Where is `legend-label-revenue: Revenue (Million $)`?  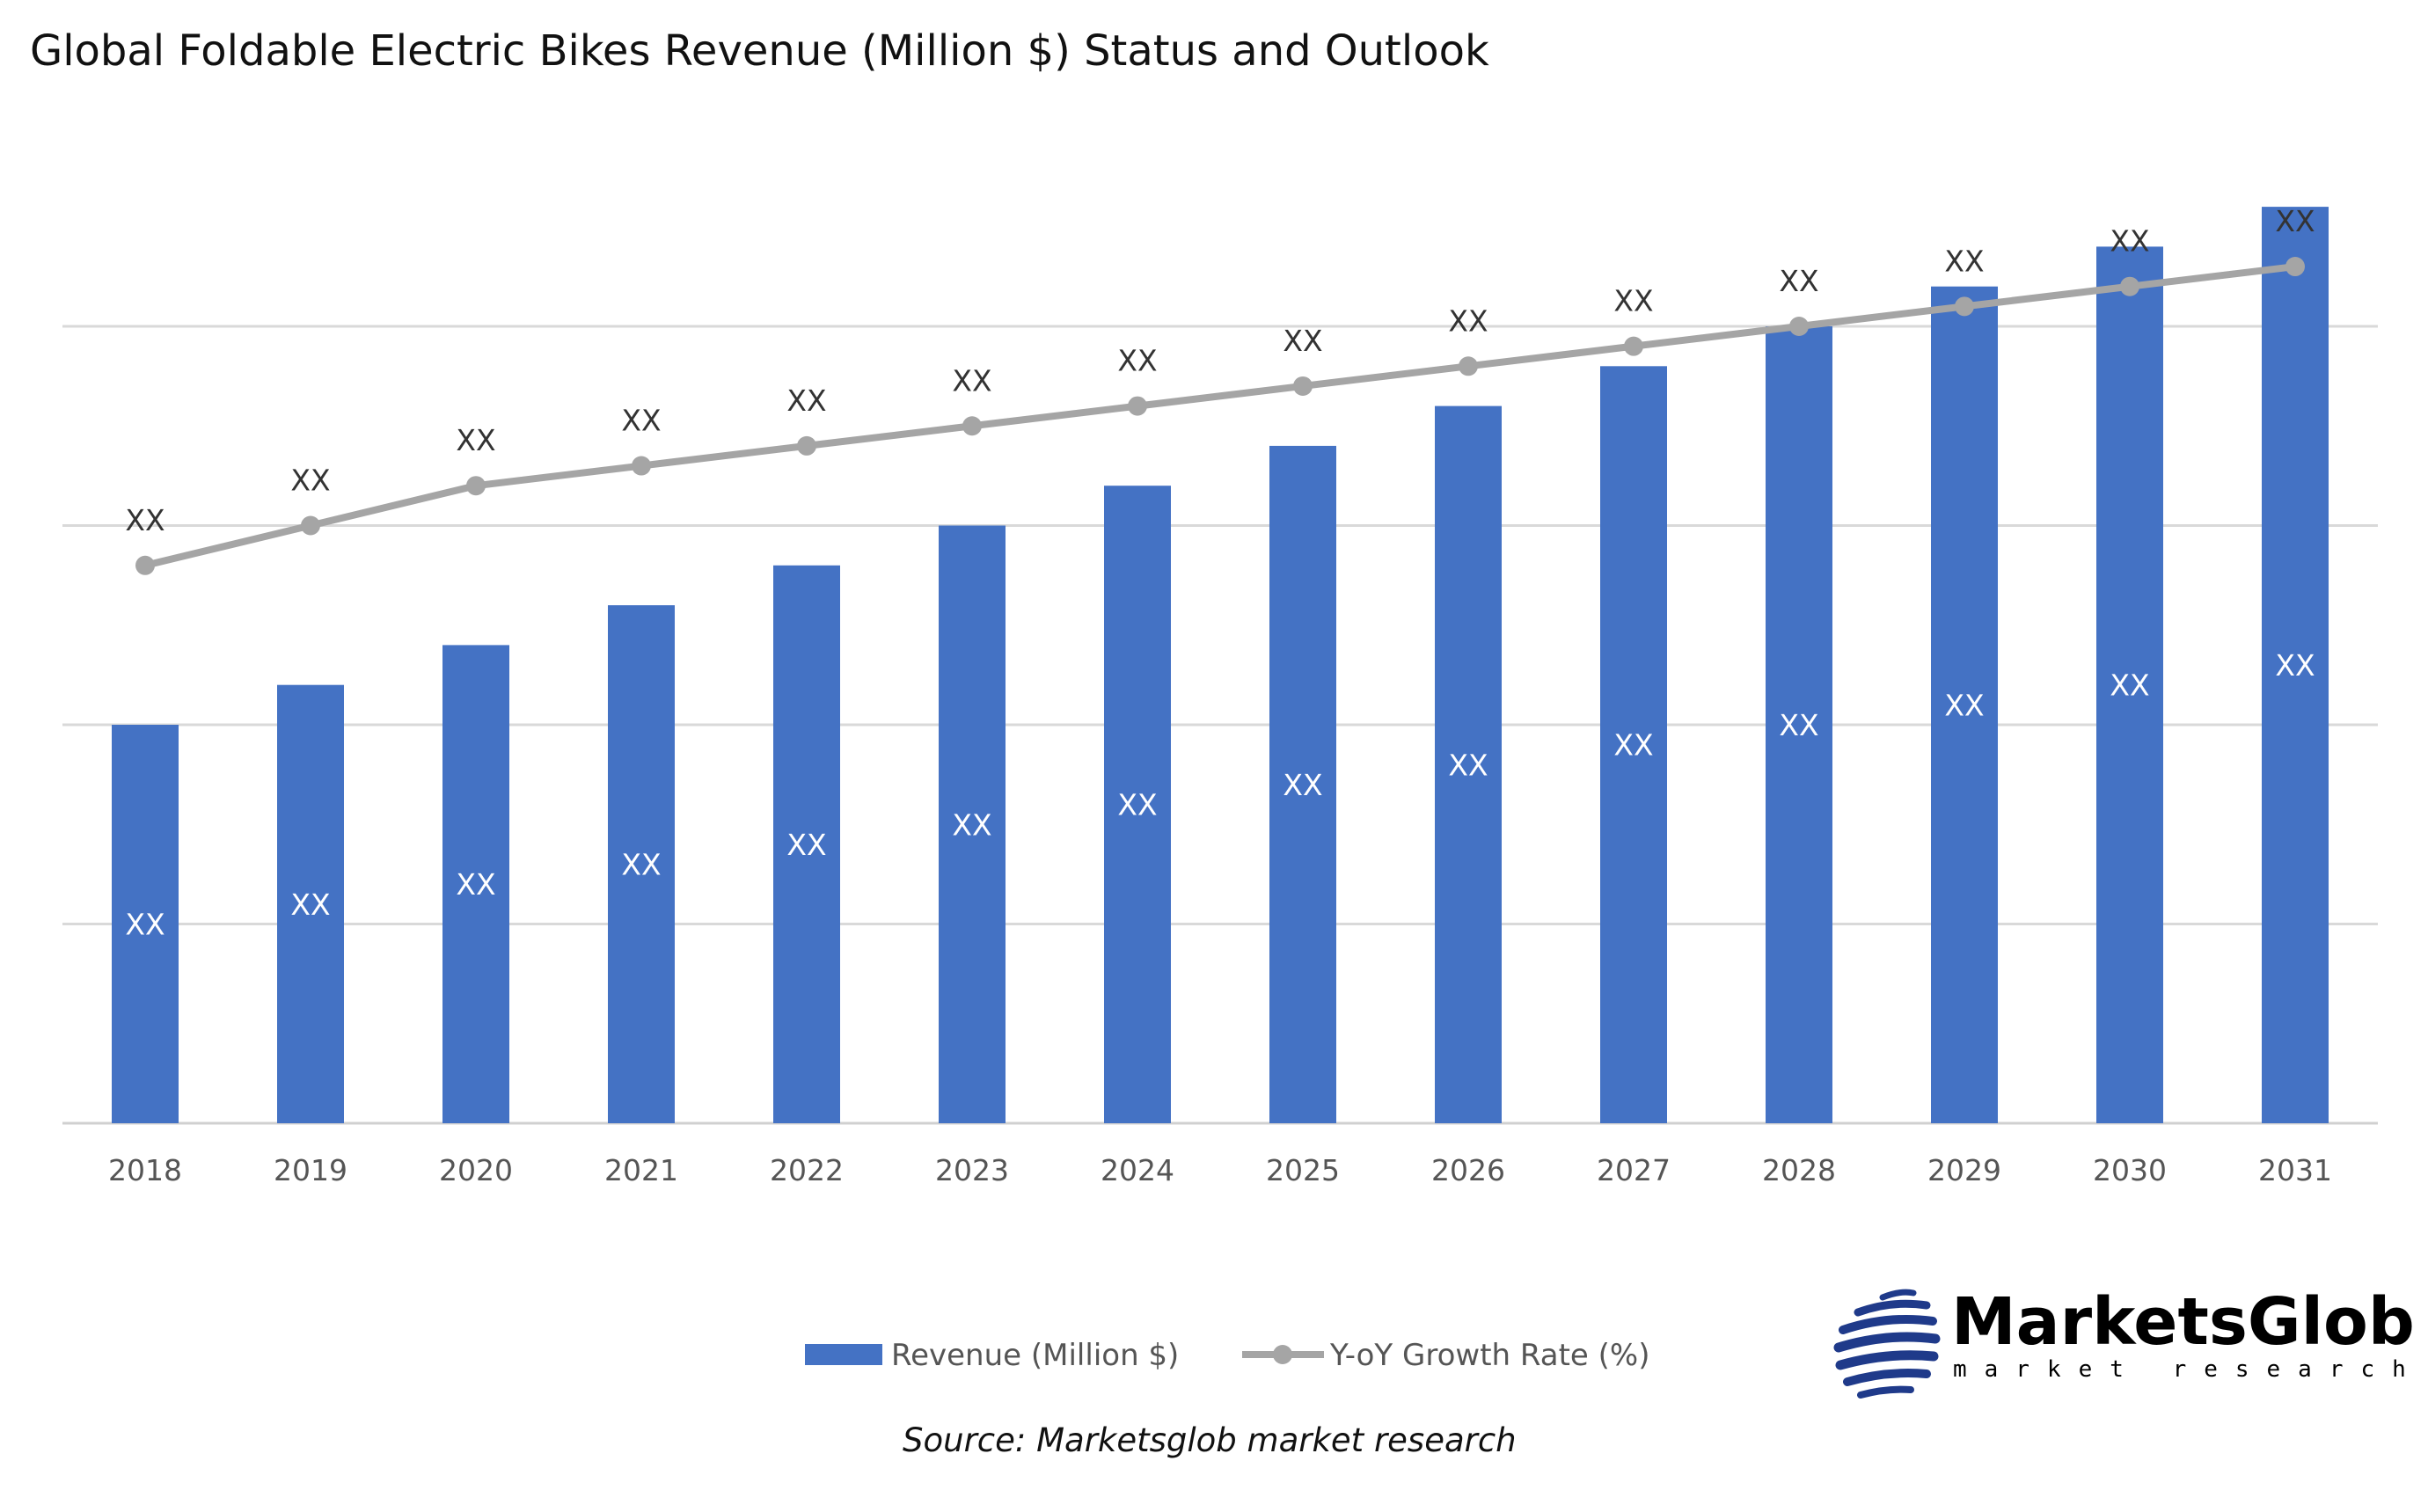
legend-label-revenue: Revenue (Million $) is located at coordinates (1035, 1355).